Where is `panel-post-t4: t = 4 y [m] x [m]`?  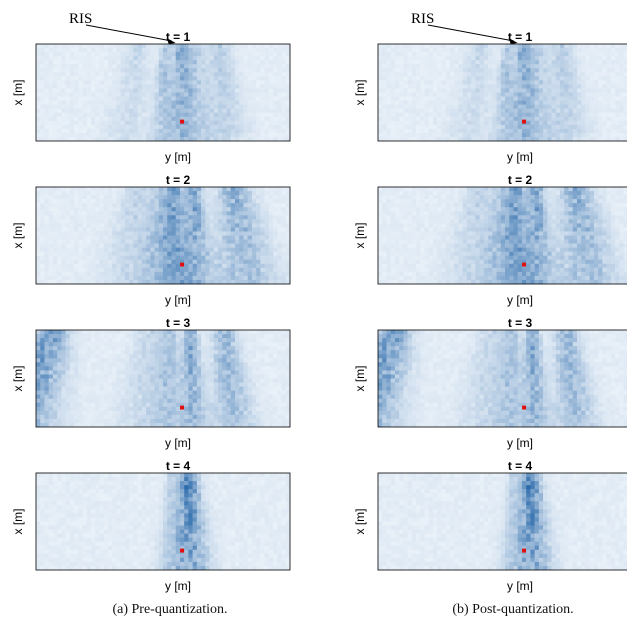
panel-post-t4: t = 4 y [m] x [m] is located at coordinates (490, 526).